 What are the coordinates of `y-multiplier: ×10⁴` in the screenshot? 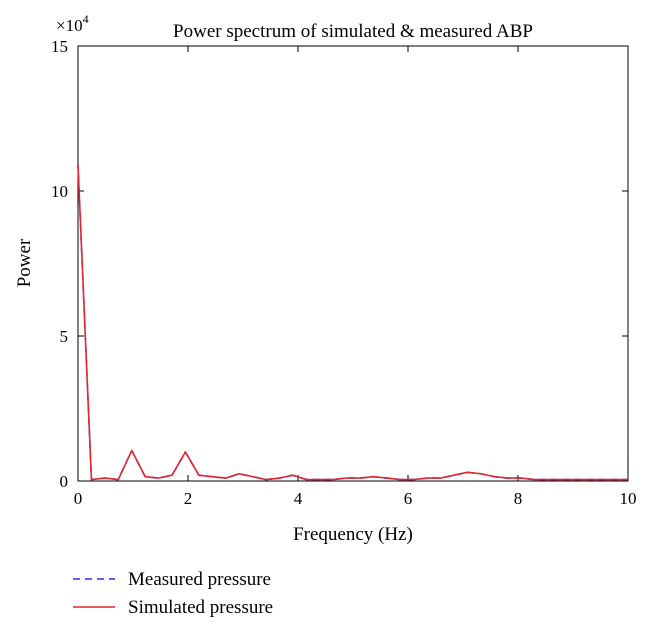 It's located at (72, 23).